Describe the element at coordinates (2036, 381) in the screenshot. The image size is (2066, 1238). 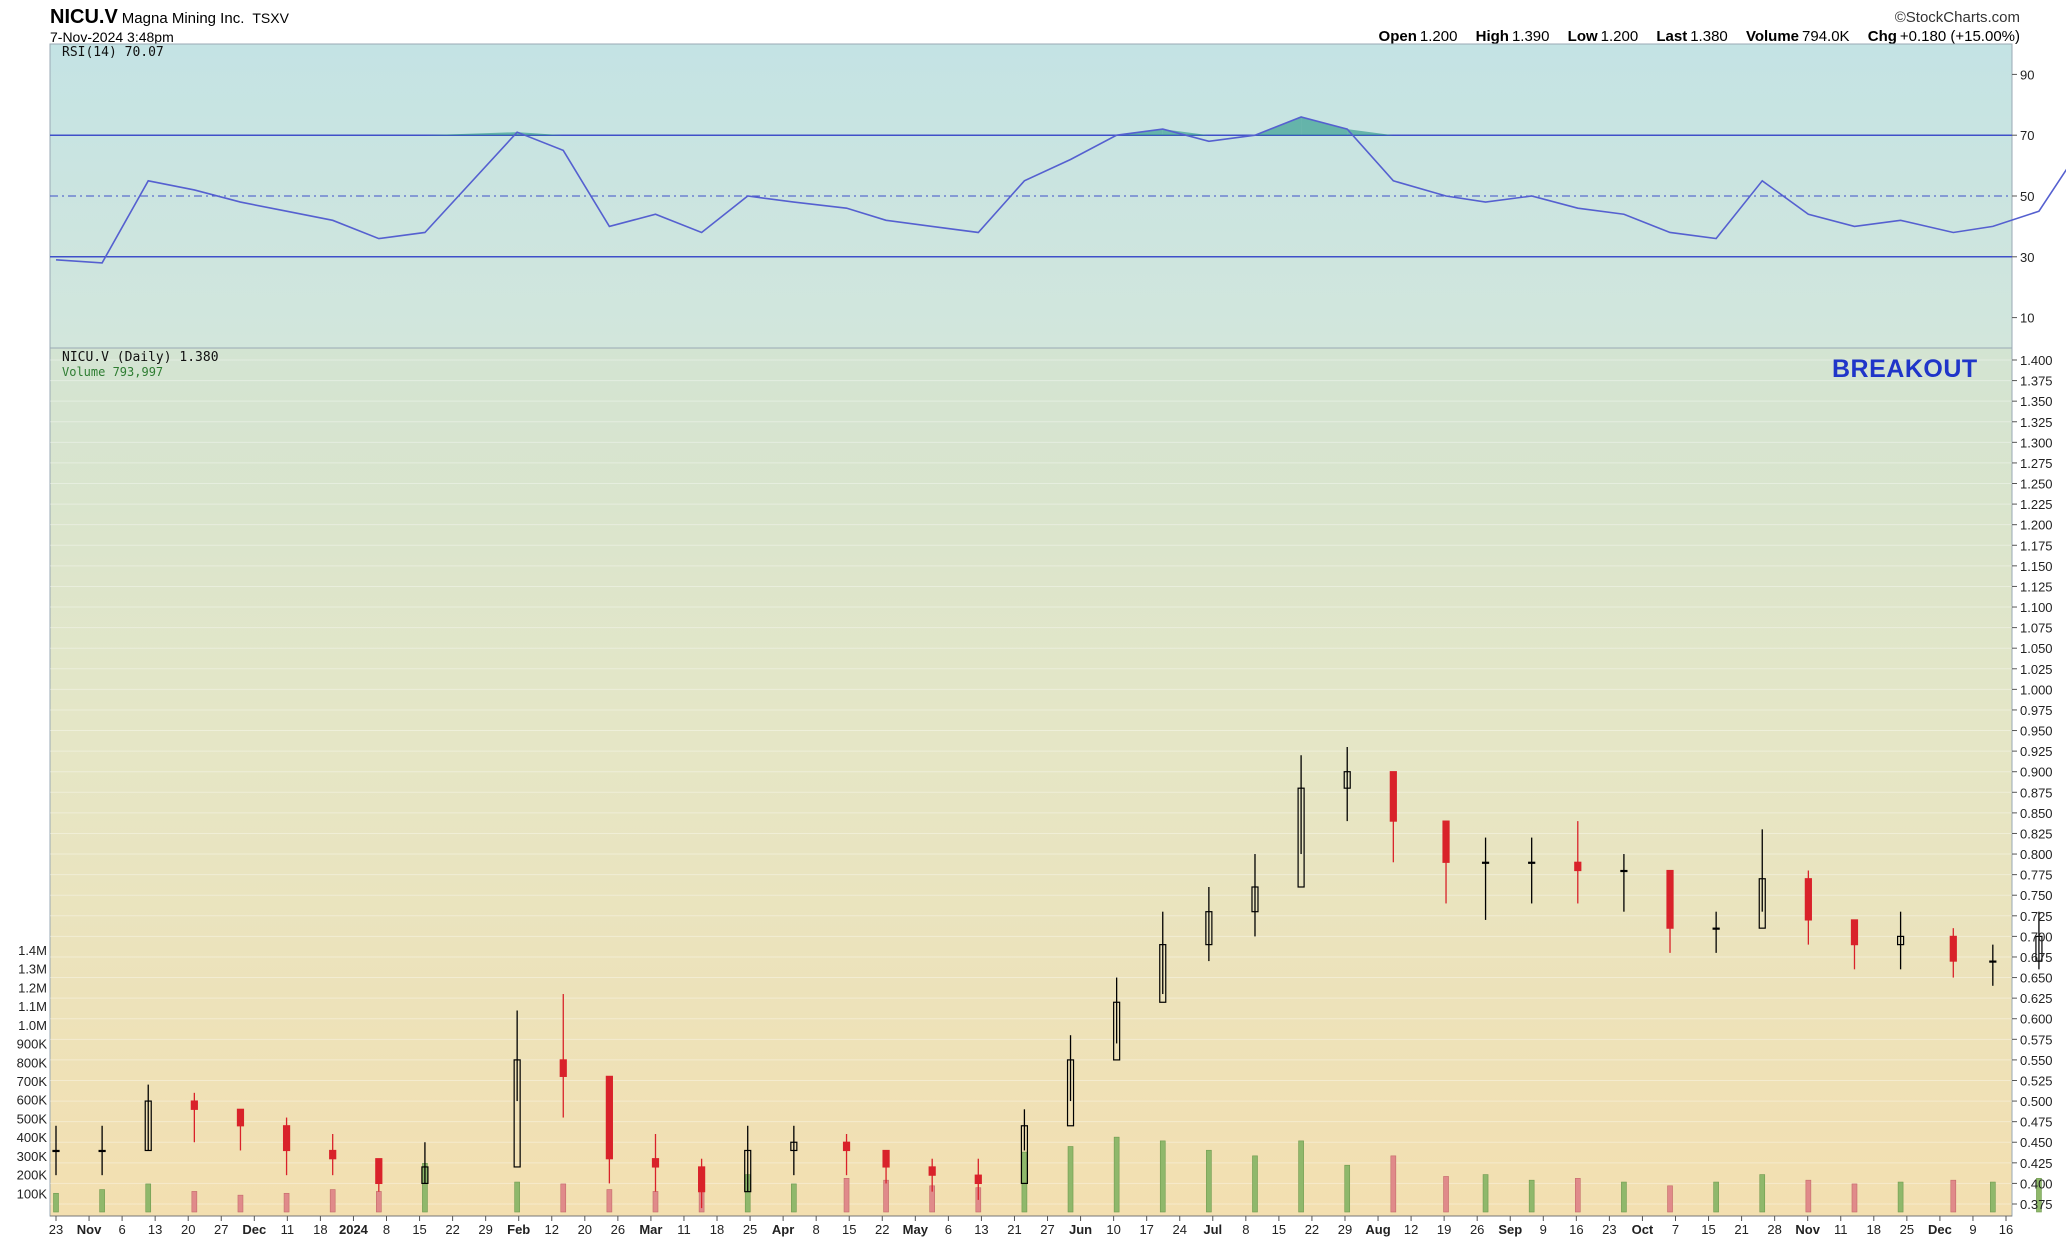
I see `price-tick-label: 1.375` at that location.